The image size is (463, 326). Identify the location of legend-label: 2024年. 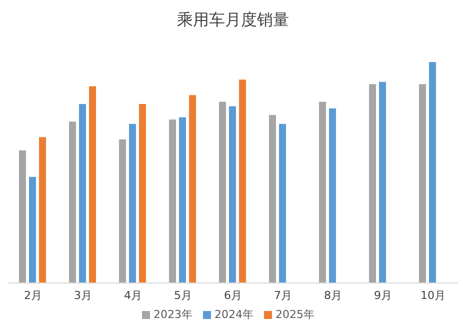
(234, 314).